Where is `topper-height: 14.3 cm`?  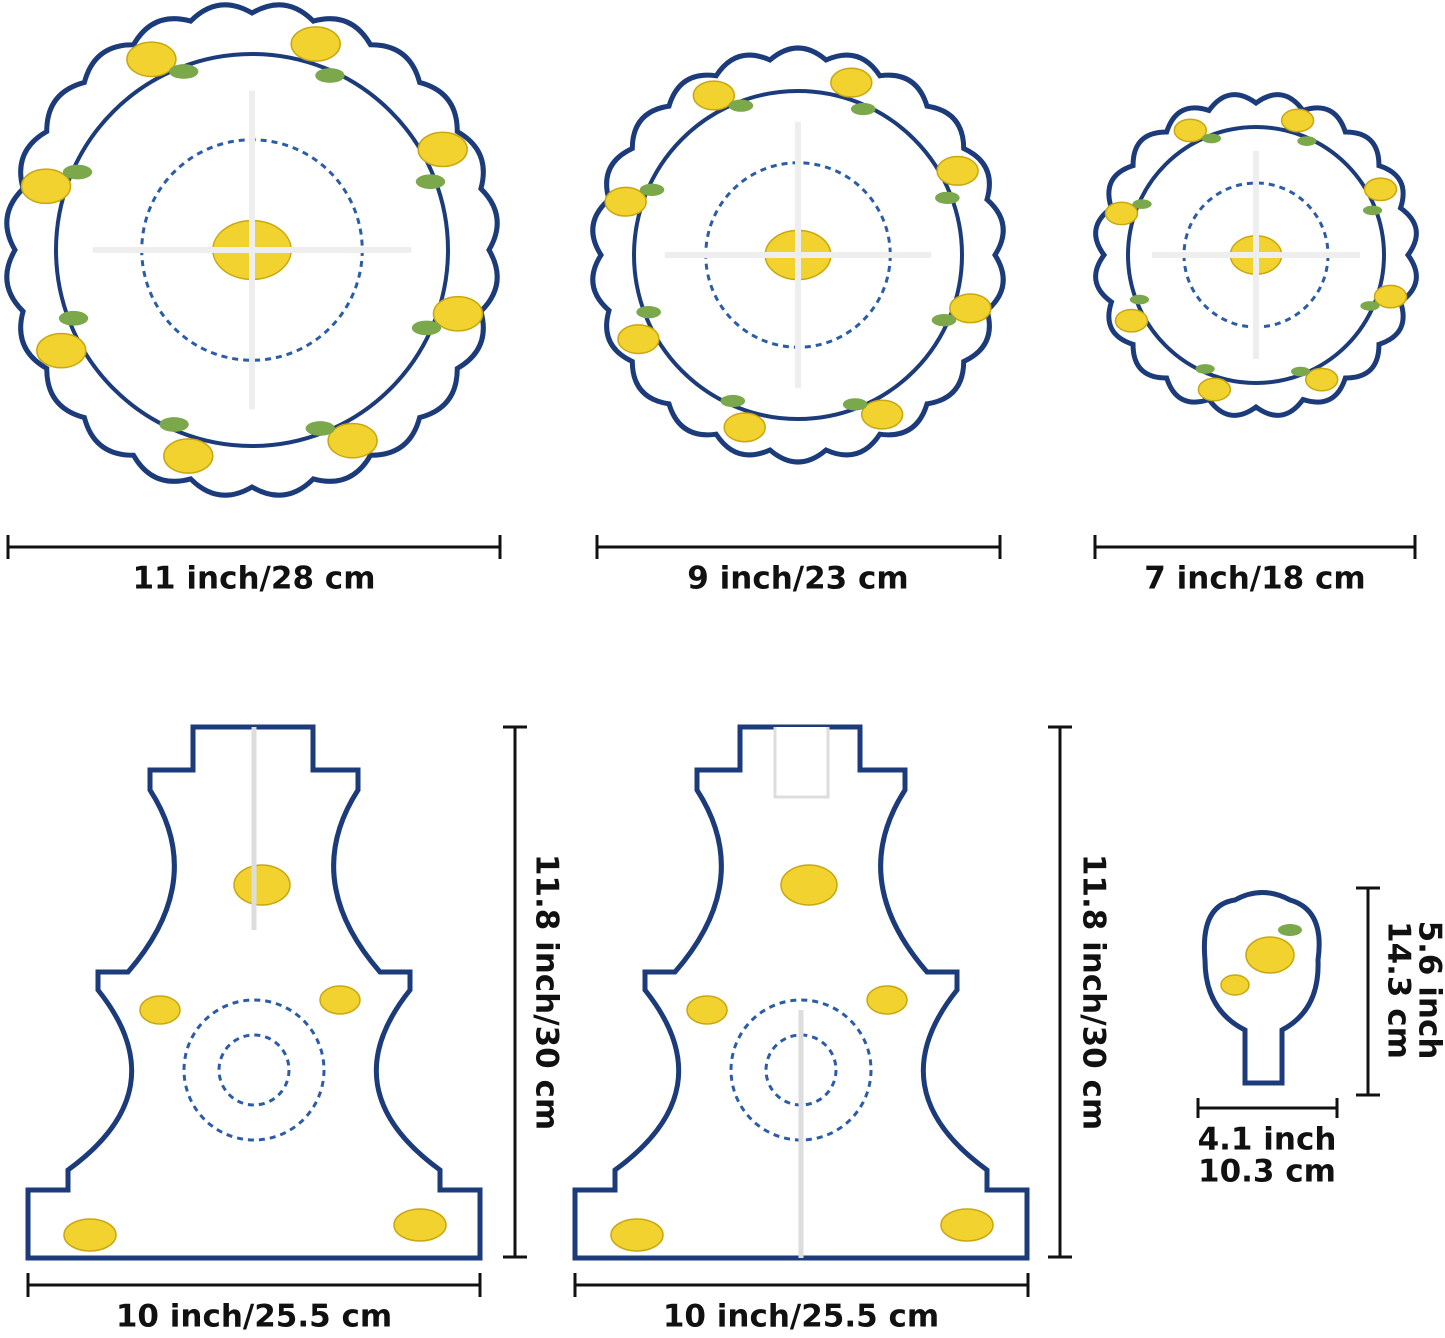 topper-height: 14.3 cm is located at coordinates (1399, 990).